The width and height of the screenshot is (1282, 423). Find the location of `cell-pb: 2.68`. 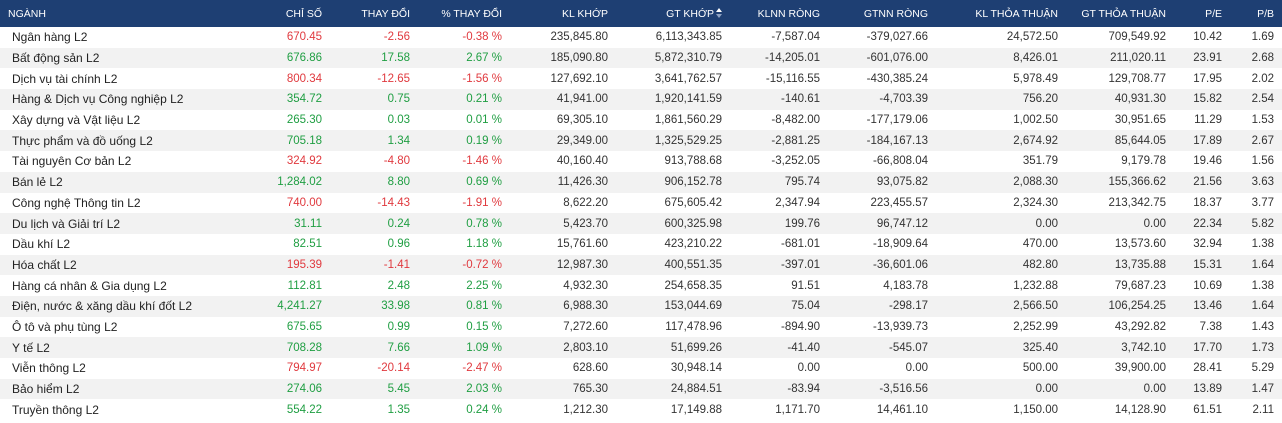

cell-pb: 2.68 is located at coordinates (1262, 58).